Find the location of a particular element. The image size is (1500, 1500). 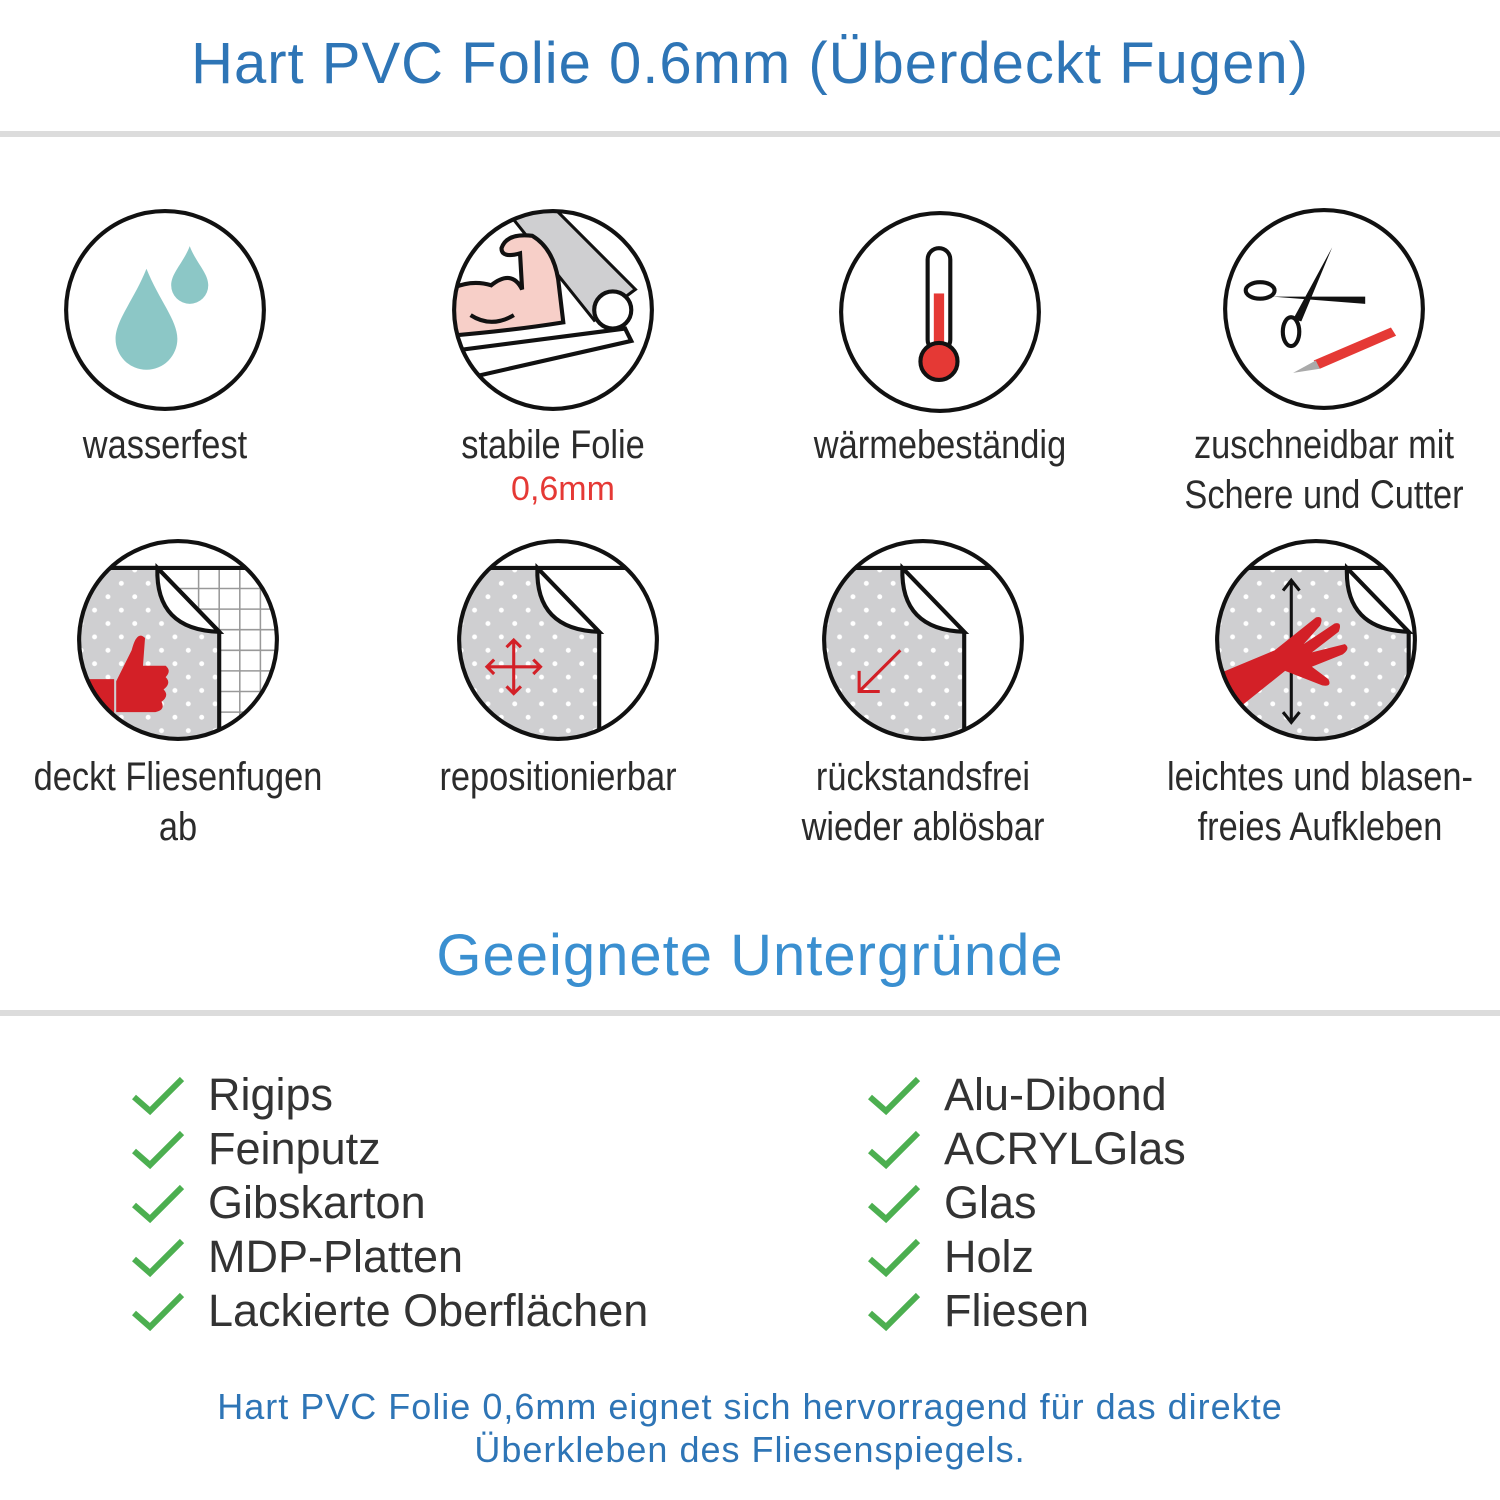

hand-smooth-icon is located at coordinates (1316, 640).